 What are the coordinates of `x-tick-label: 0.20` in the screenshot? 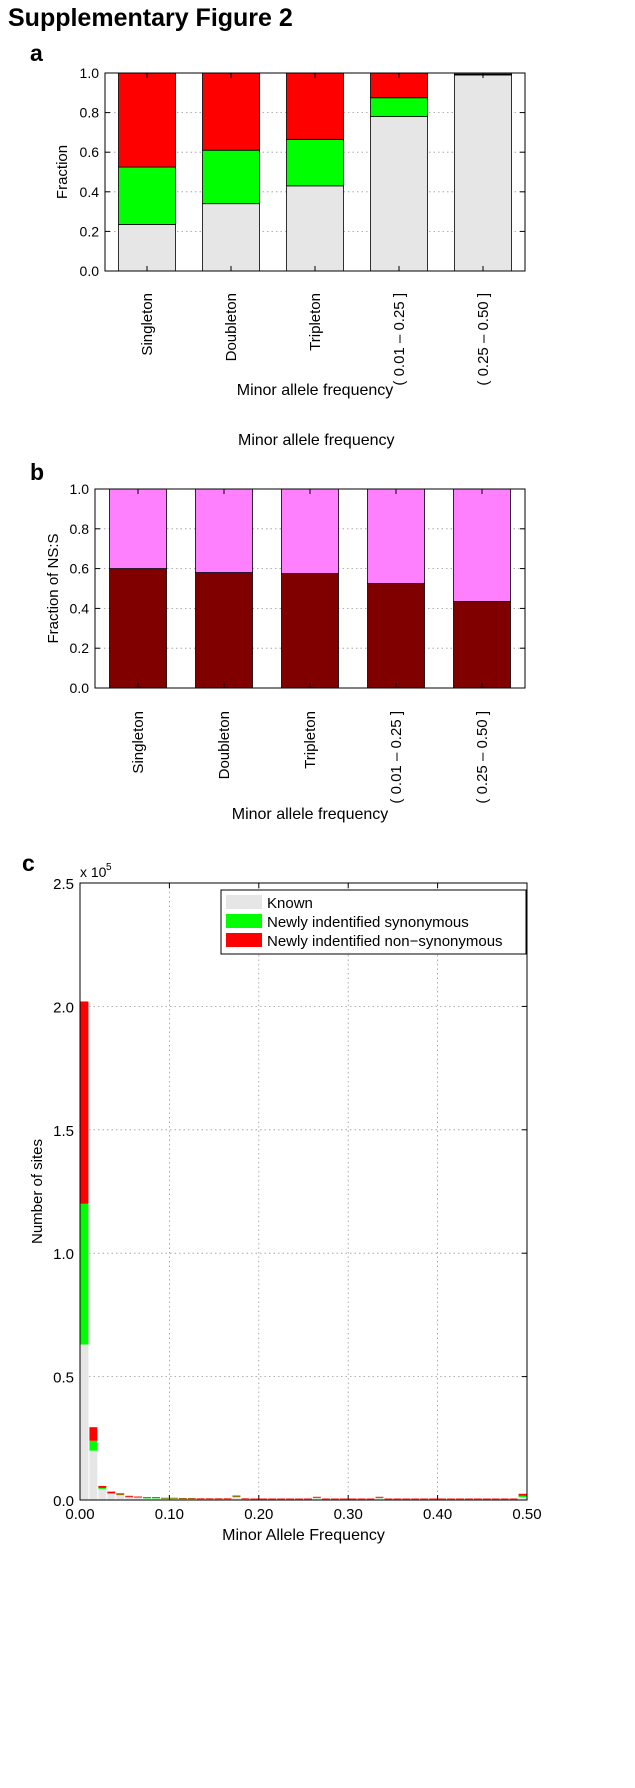 It's located at (258, 1514).